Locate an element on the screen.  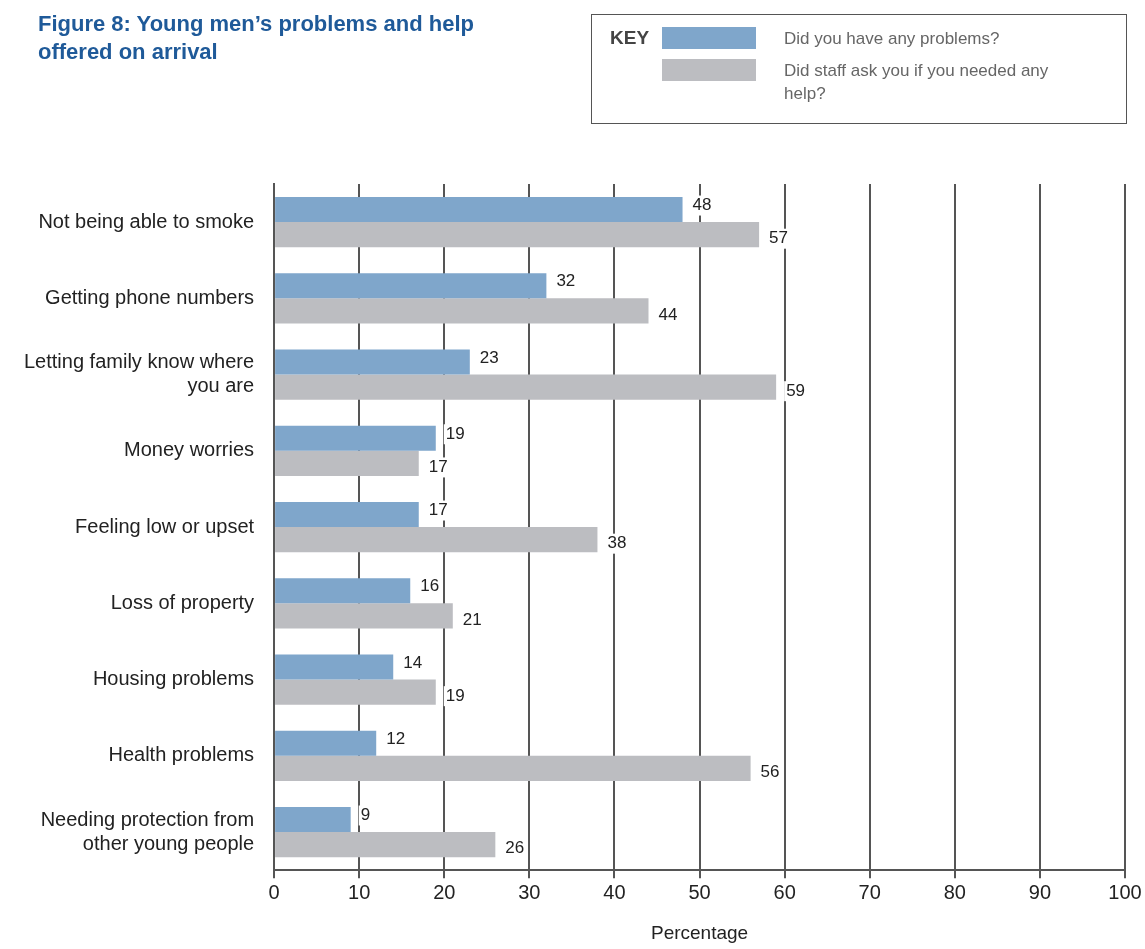
y-tick-label: Getting phone numbers is located at coordinates (150, 296).